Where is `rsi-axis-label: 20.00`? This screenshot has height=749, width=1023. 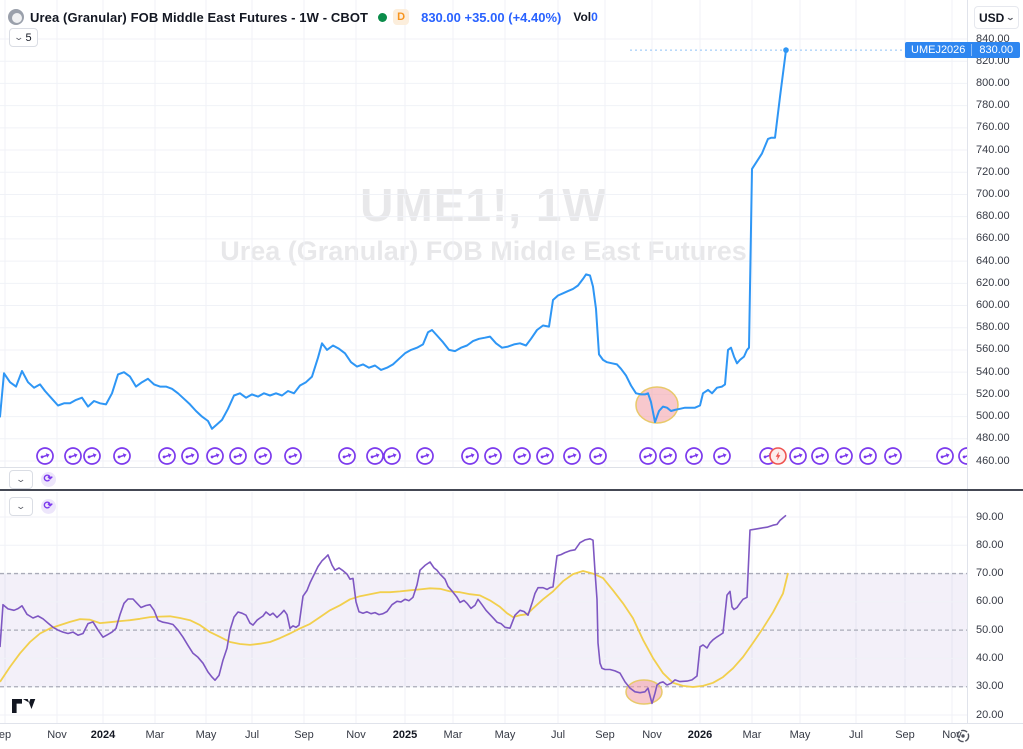
rsi-axis-label: 20.00 is located at coordinates (990, 714).